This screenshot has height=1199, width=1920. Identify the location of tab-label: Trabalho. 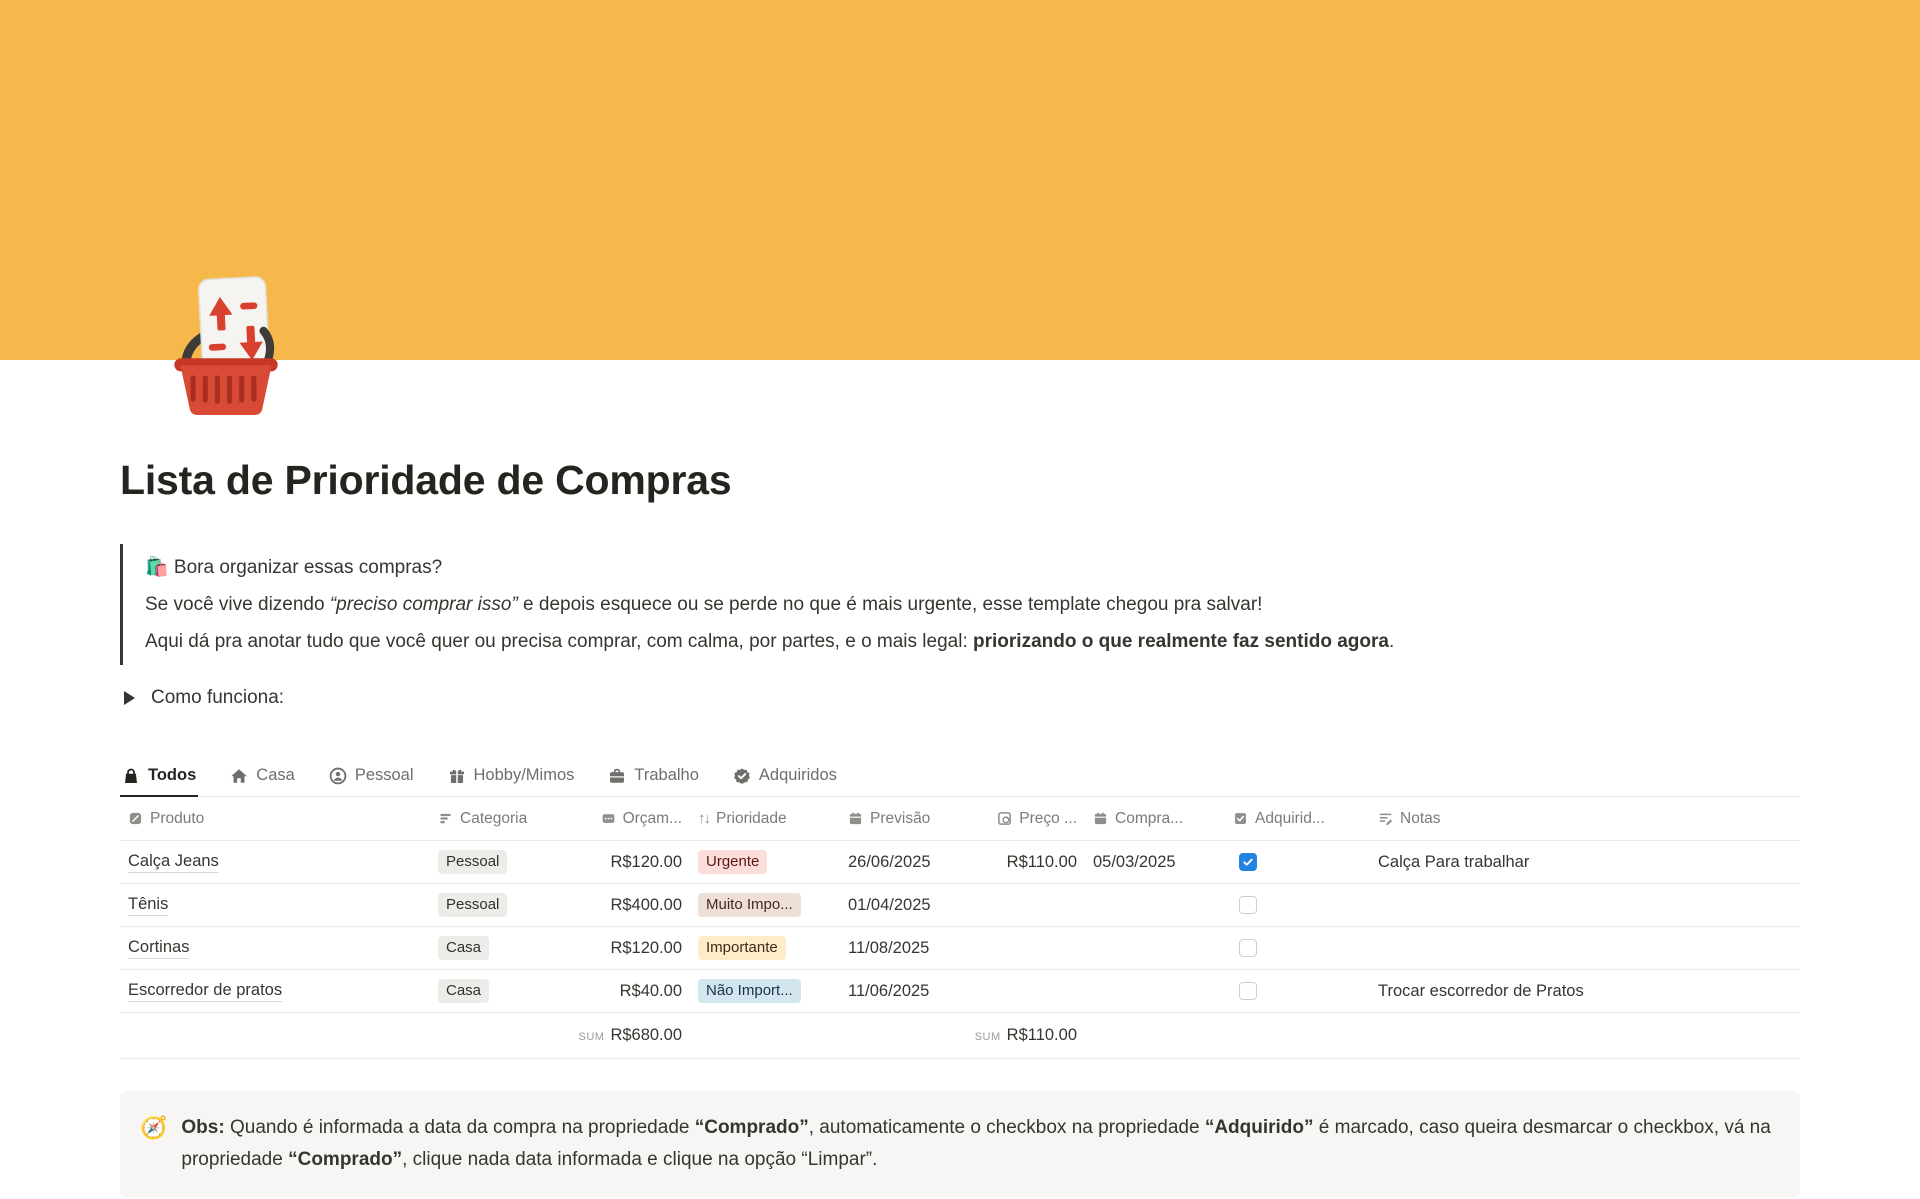
(666, 775).